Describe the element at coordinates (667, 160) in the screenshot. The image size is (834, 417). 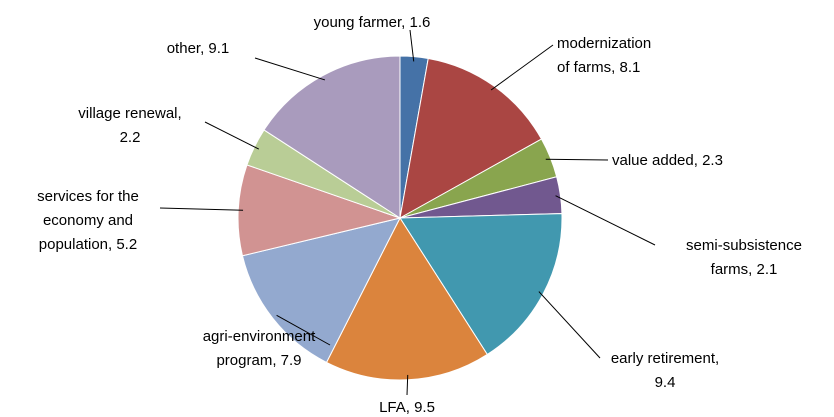
I see `data-label: value added, 2.3` at that location.